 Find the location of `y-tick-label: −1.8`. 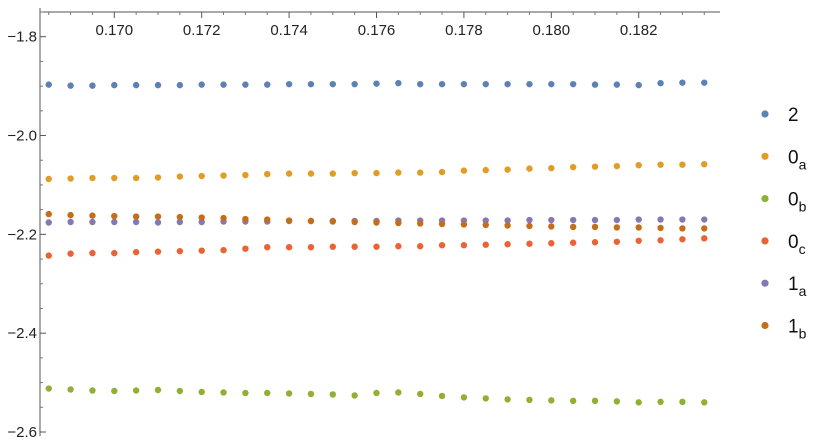

y-tick-label: −1.8 is located at coordinates (22, 37).